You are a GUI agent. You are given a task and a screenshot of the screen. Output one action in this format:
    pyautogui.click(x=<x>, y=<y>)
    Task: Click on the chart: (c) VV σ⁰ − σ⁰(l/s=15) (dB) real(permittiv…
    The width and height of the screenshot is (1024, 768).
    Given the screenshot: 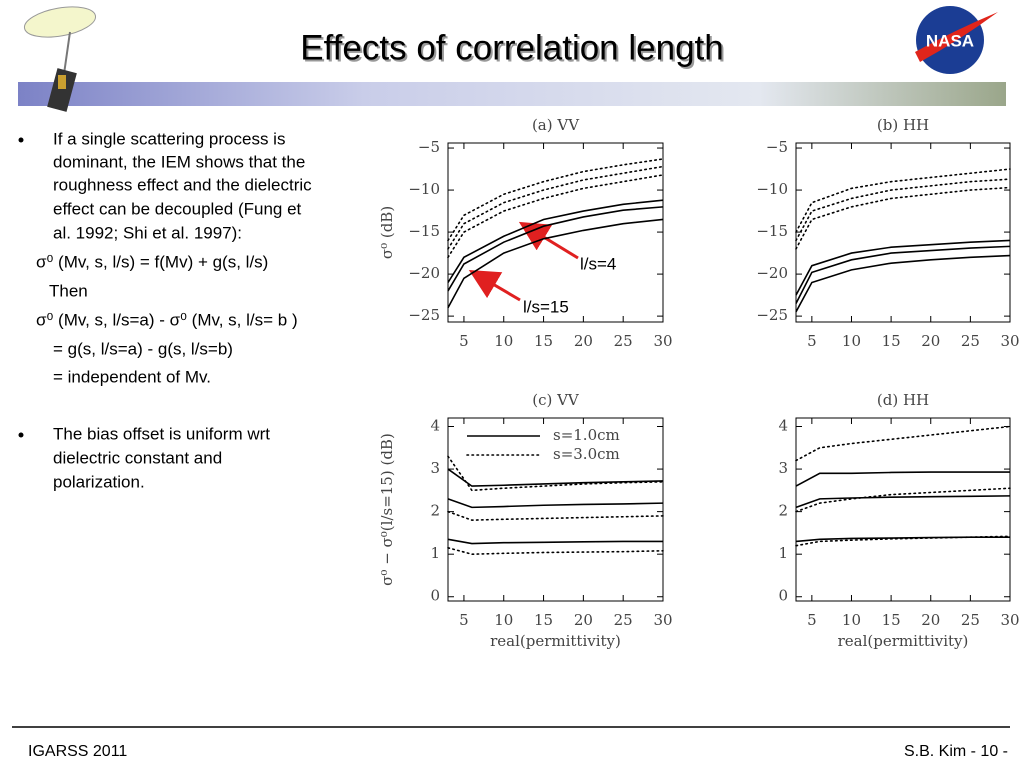 What is the action you would take?
    pyautogui.click(x=525, y=520)
    